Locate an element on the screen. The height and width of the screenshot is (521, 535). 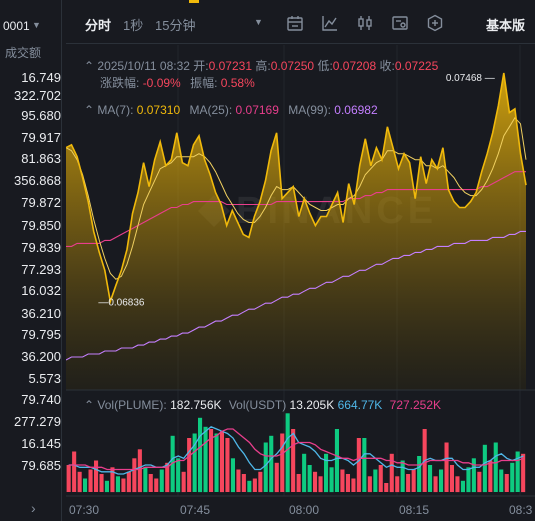
volume-ma-cyan-line is located at coordinates (296, 450).